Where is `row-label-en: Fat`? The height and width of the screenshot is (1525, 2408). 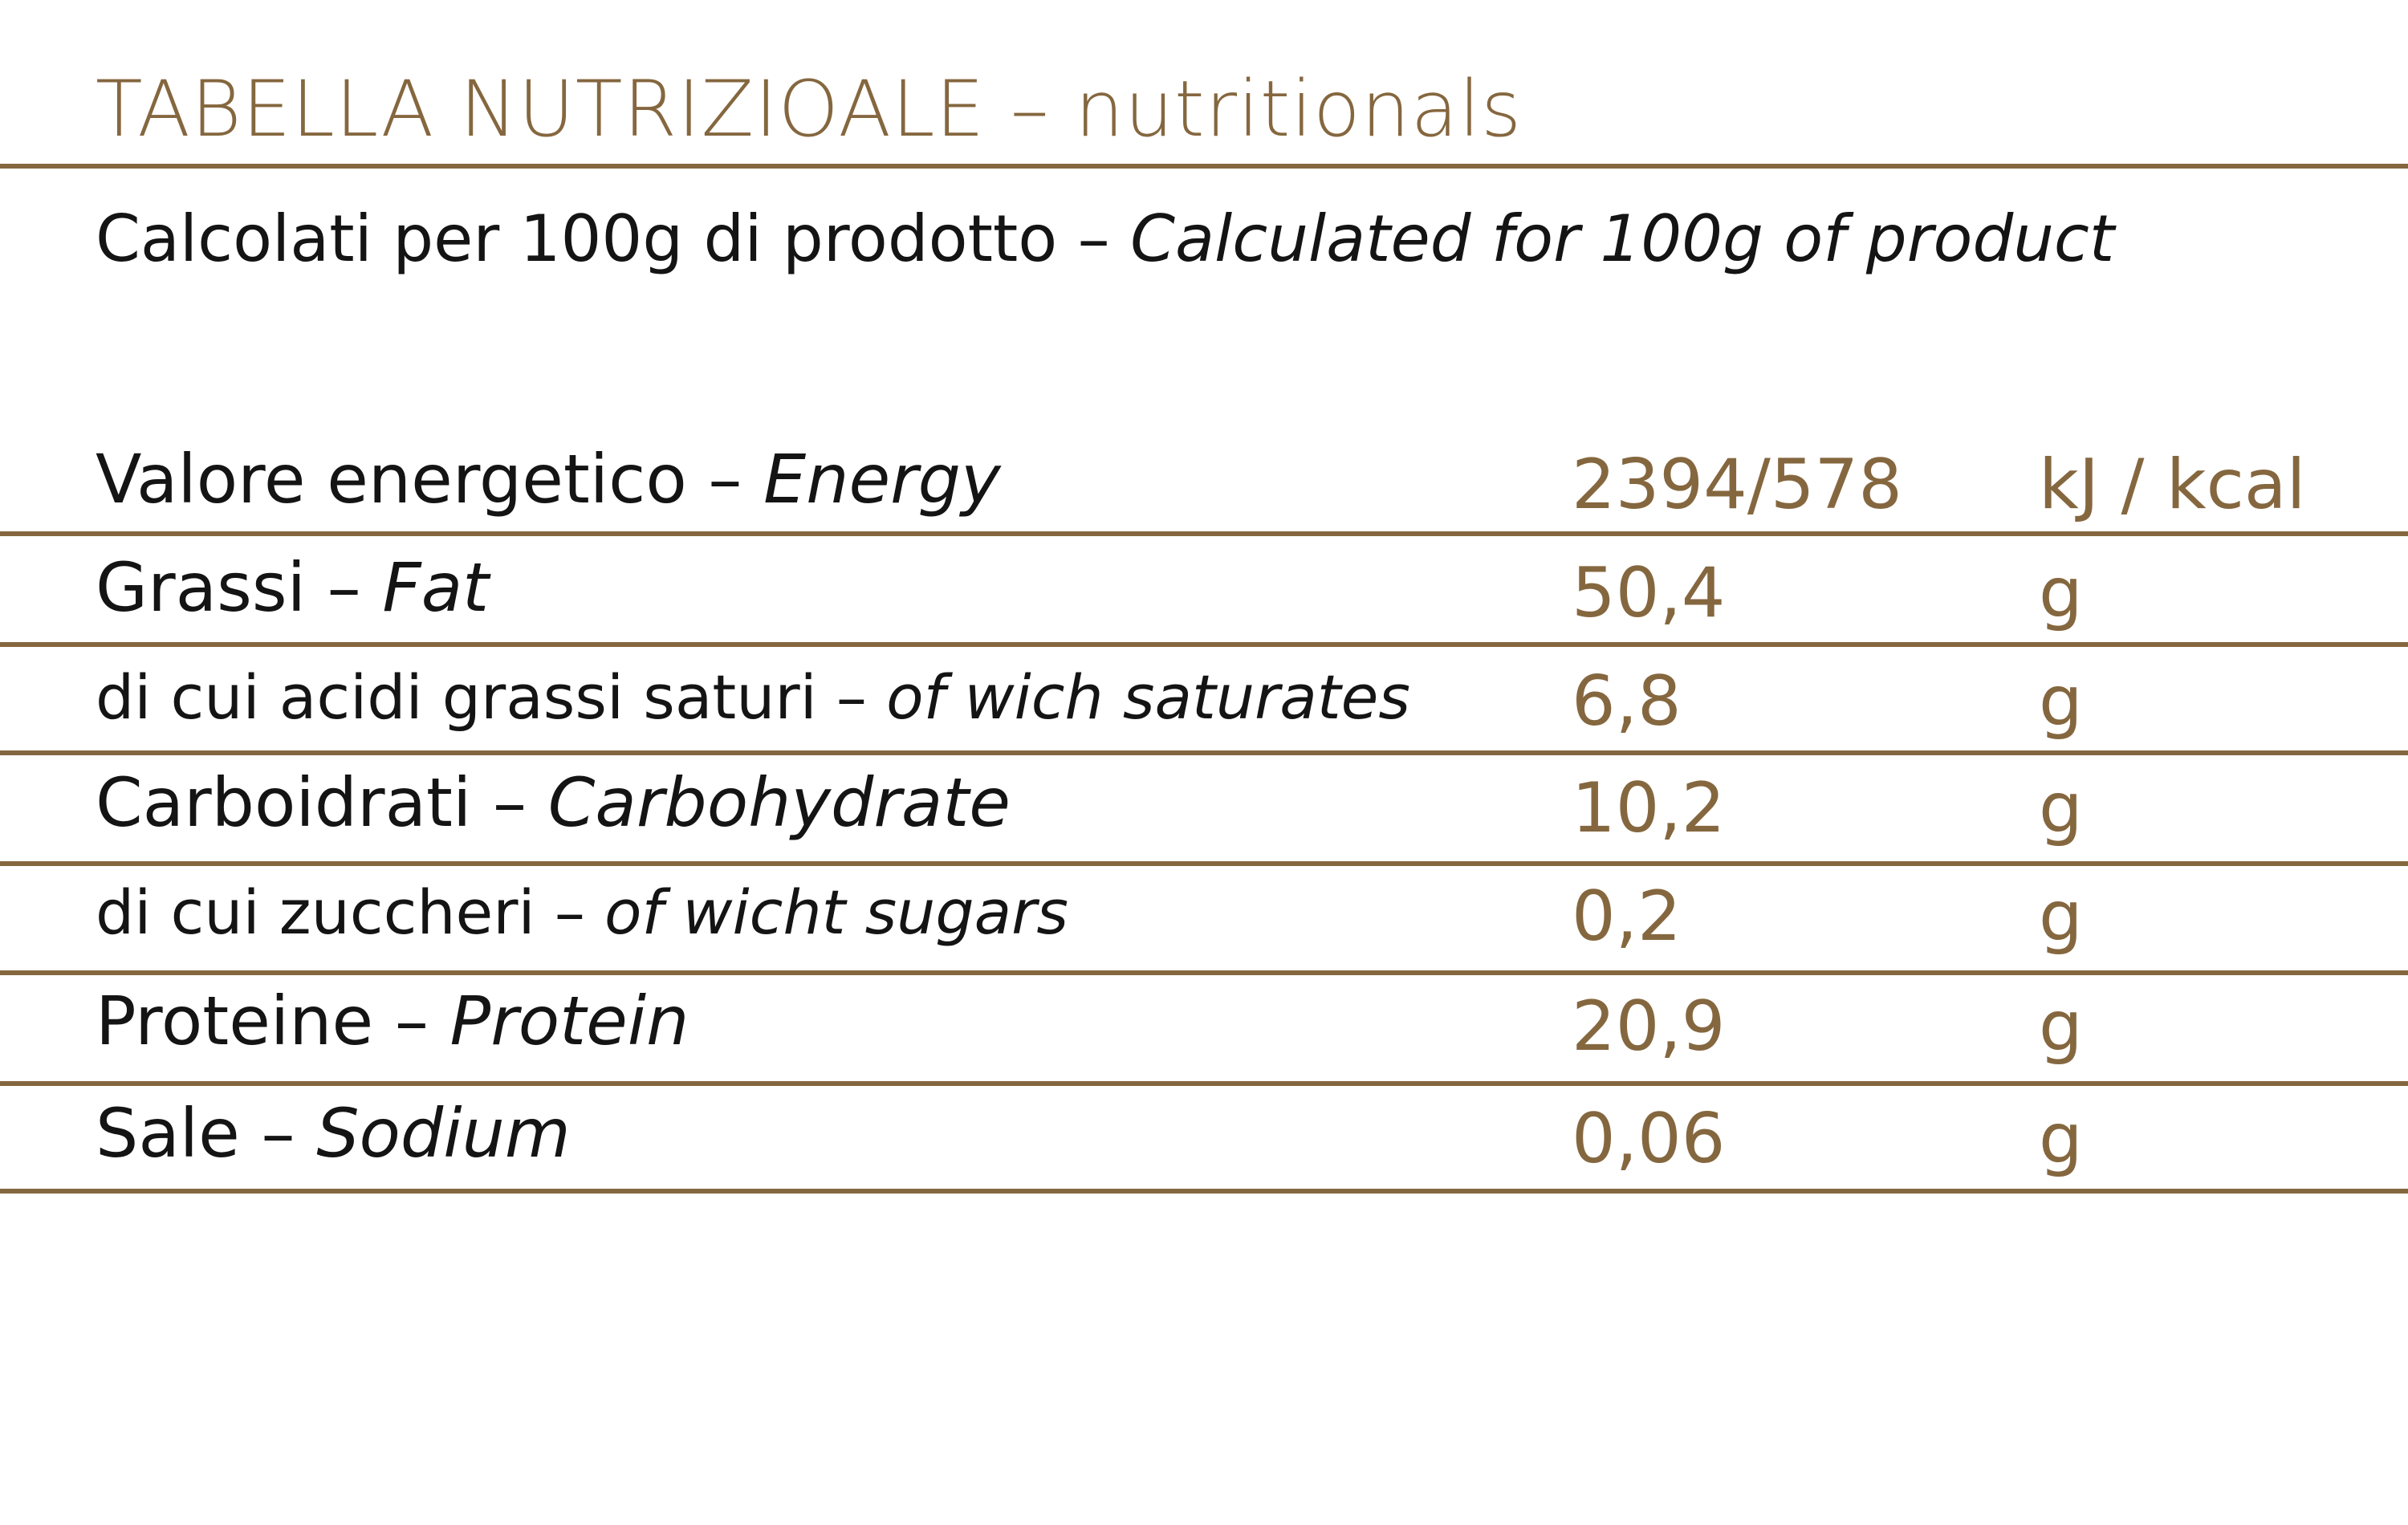
row-label-en: Fat is located at coordinates (436, 588).